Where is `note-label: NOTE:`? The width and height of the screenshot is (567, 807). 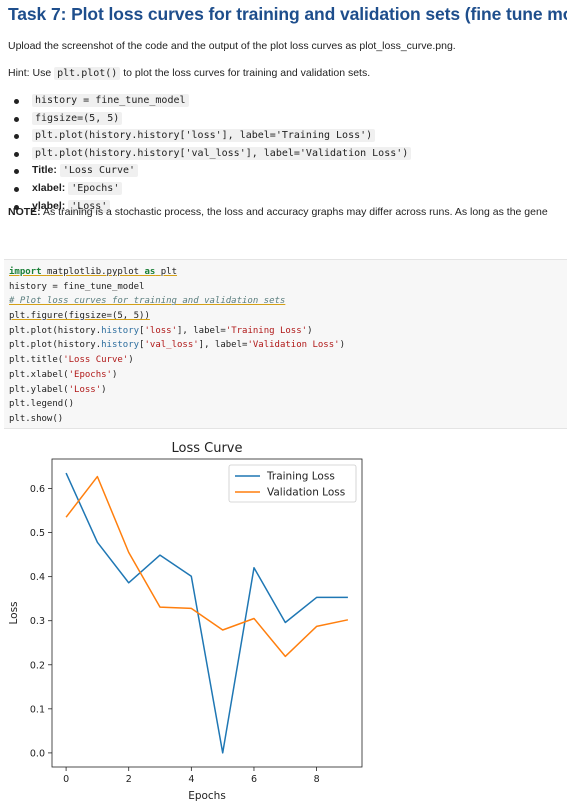 note-label: NOTE: is located at coordinates (24, 212).